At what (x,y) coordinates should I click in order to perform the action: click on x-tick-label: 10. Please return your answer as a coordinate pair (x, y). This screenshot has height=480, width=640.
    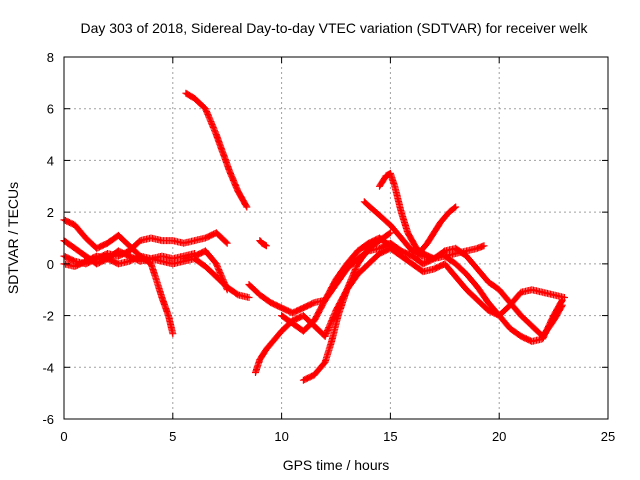
    Looking at the image, I should click on (281, 436).